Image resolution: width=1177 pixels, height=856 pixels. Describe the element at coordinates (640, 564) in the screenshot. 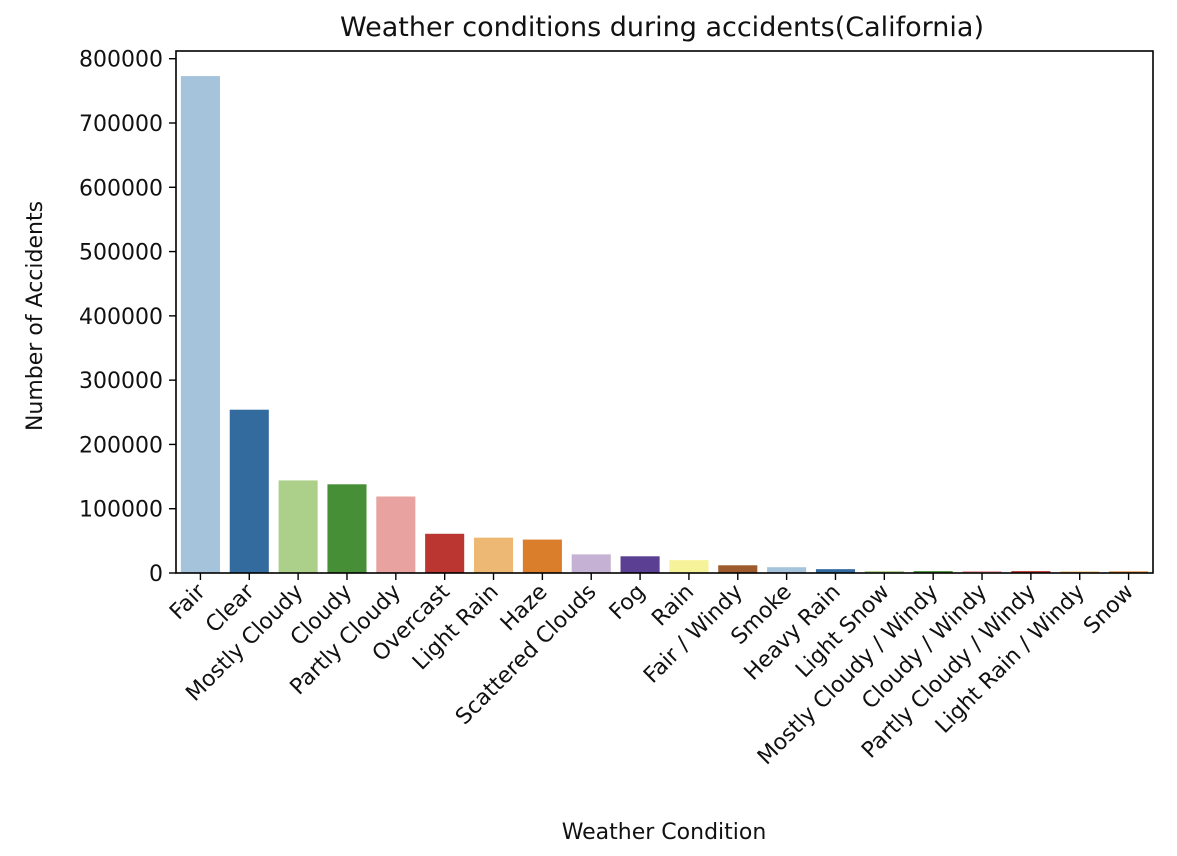

I see `bar-fog` at that location.